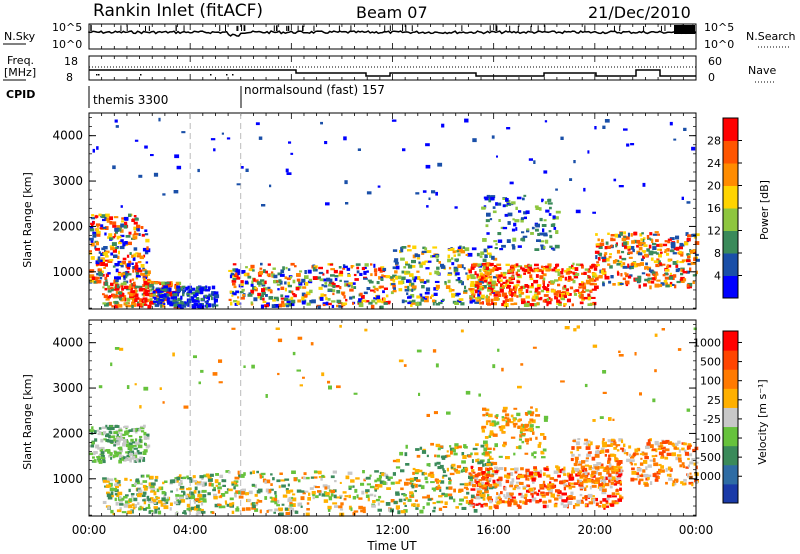 The height and width of the screenshot is (554, 800). Describe the element at coordinates (708, 457) in the screenshot. I see `colorbar-tick-label: -500` at that location.